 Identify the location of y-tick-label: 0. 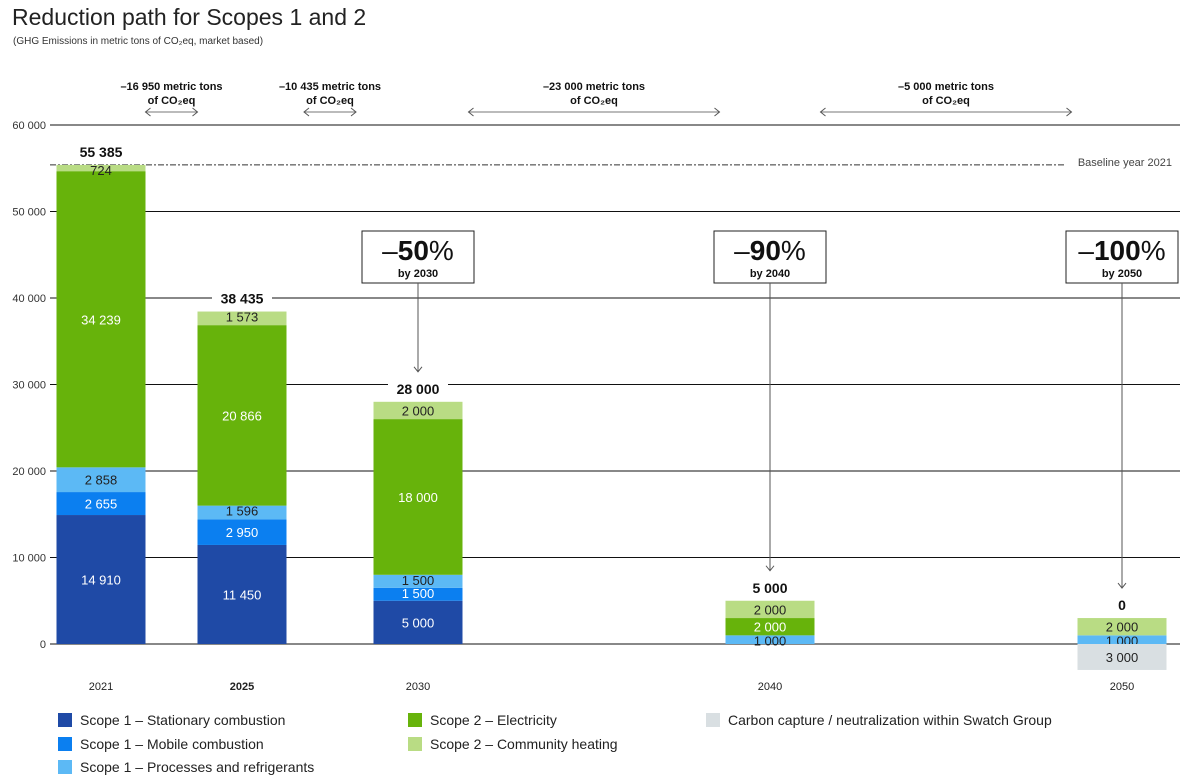
(43, 645).